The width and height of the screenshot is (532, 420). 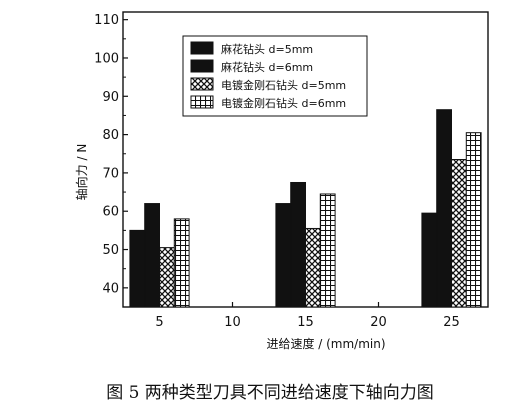 I want to click on legend-box, so click(x=275, y=76).